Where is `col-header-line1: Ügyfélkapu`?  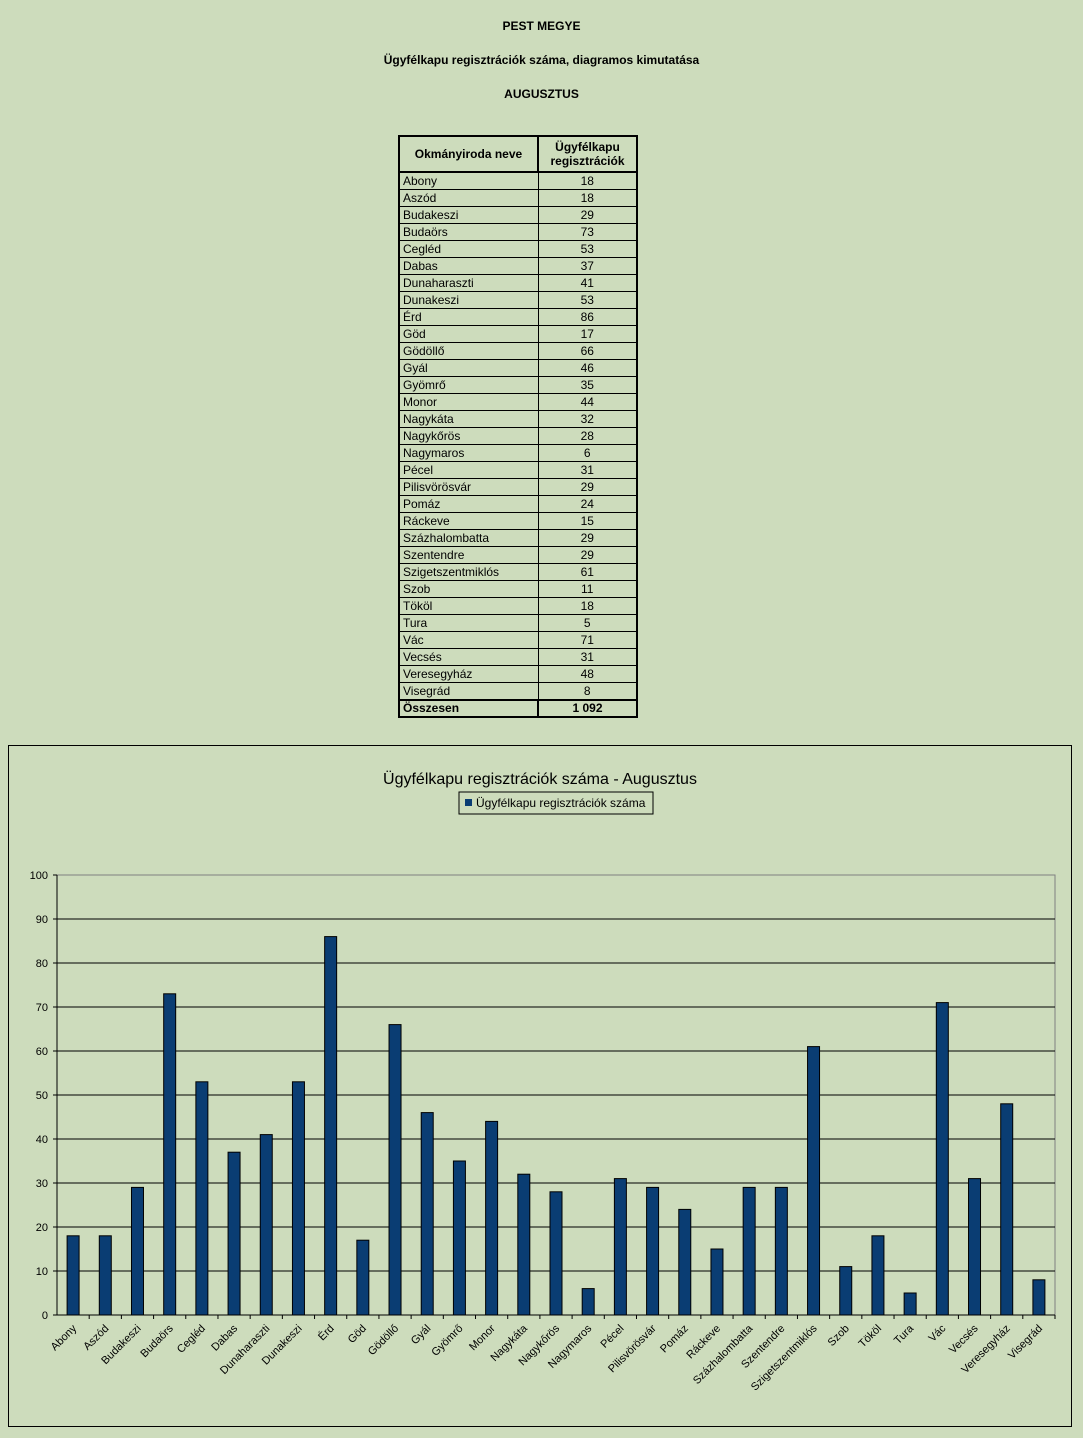
col-header-line1: Ügyfélkapu is located at coordinates (587, 147).